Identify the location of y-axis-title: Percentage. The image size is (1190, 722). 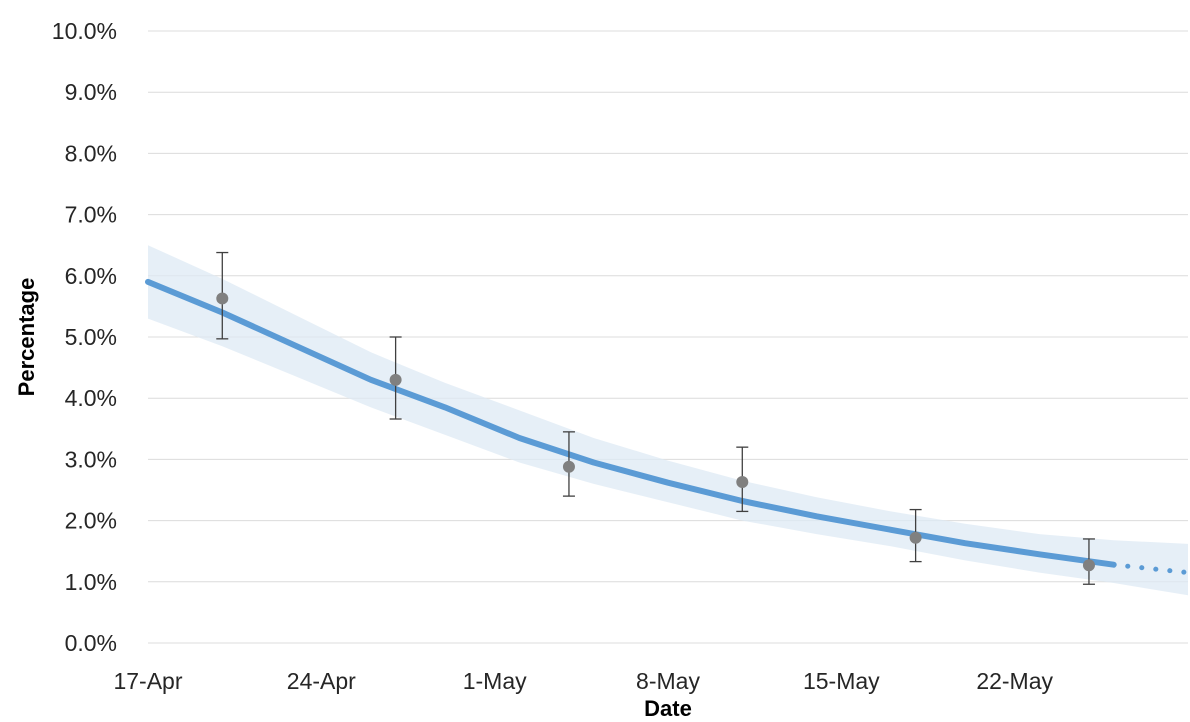
(26, 337).